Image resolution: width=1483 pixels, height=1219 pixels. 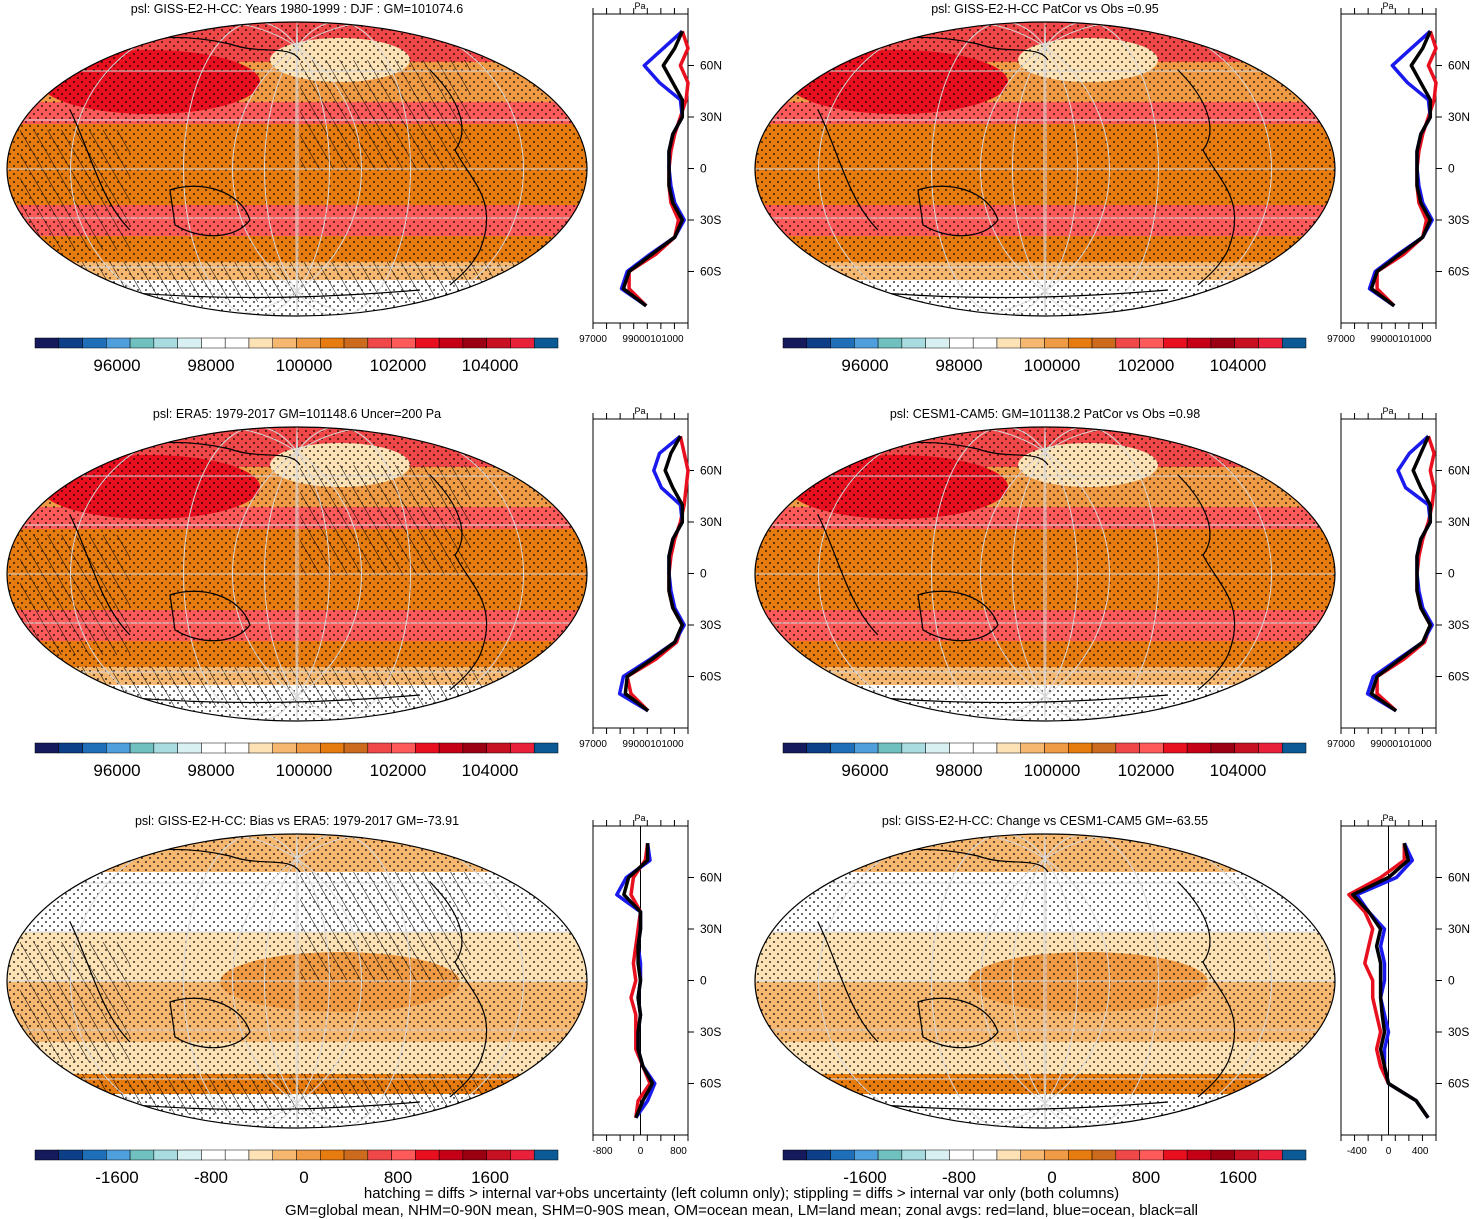 What do you see at coordinates (1146, 1177) in the screenshot?
I see `colorbar-tick-label: 800` at bounding box center [1146, 1177].